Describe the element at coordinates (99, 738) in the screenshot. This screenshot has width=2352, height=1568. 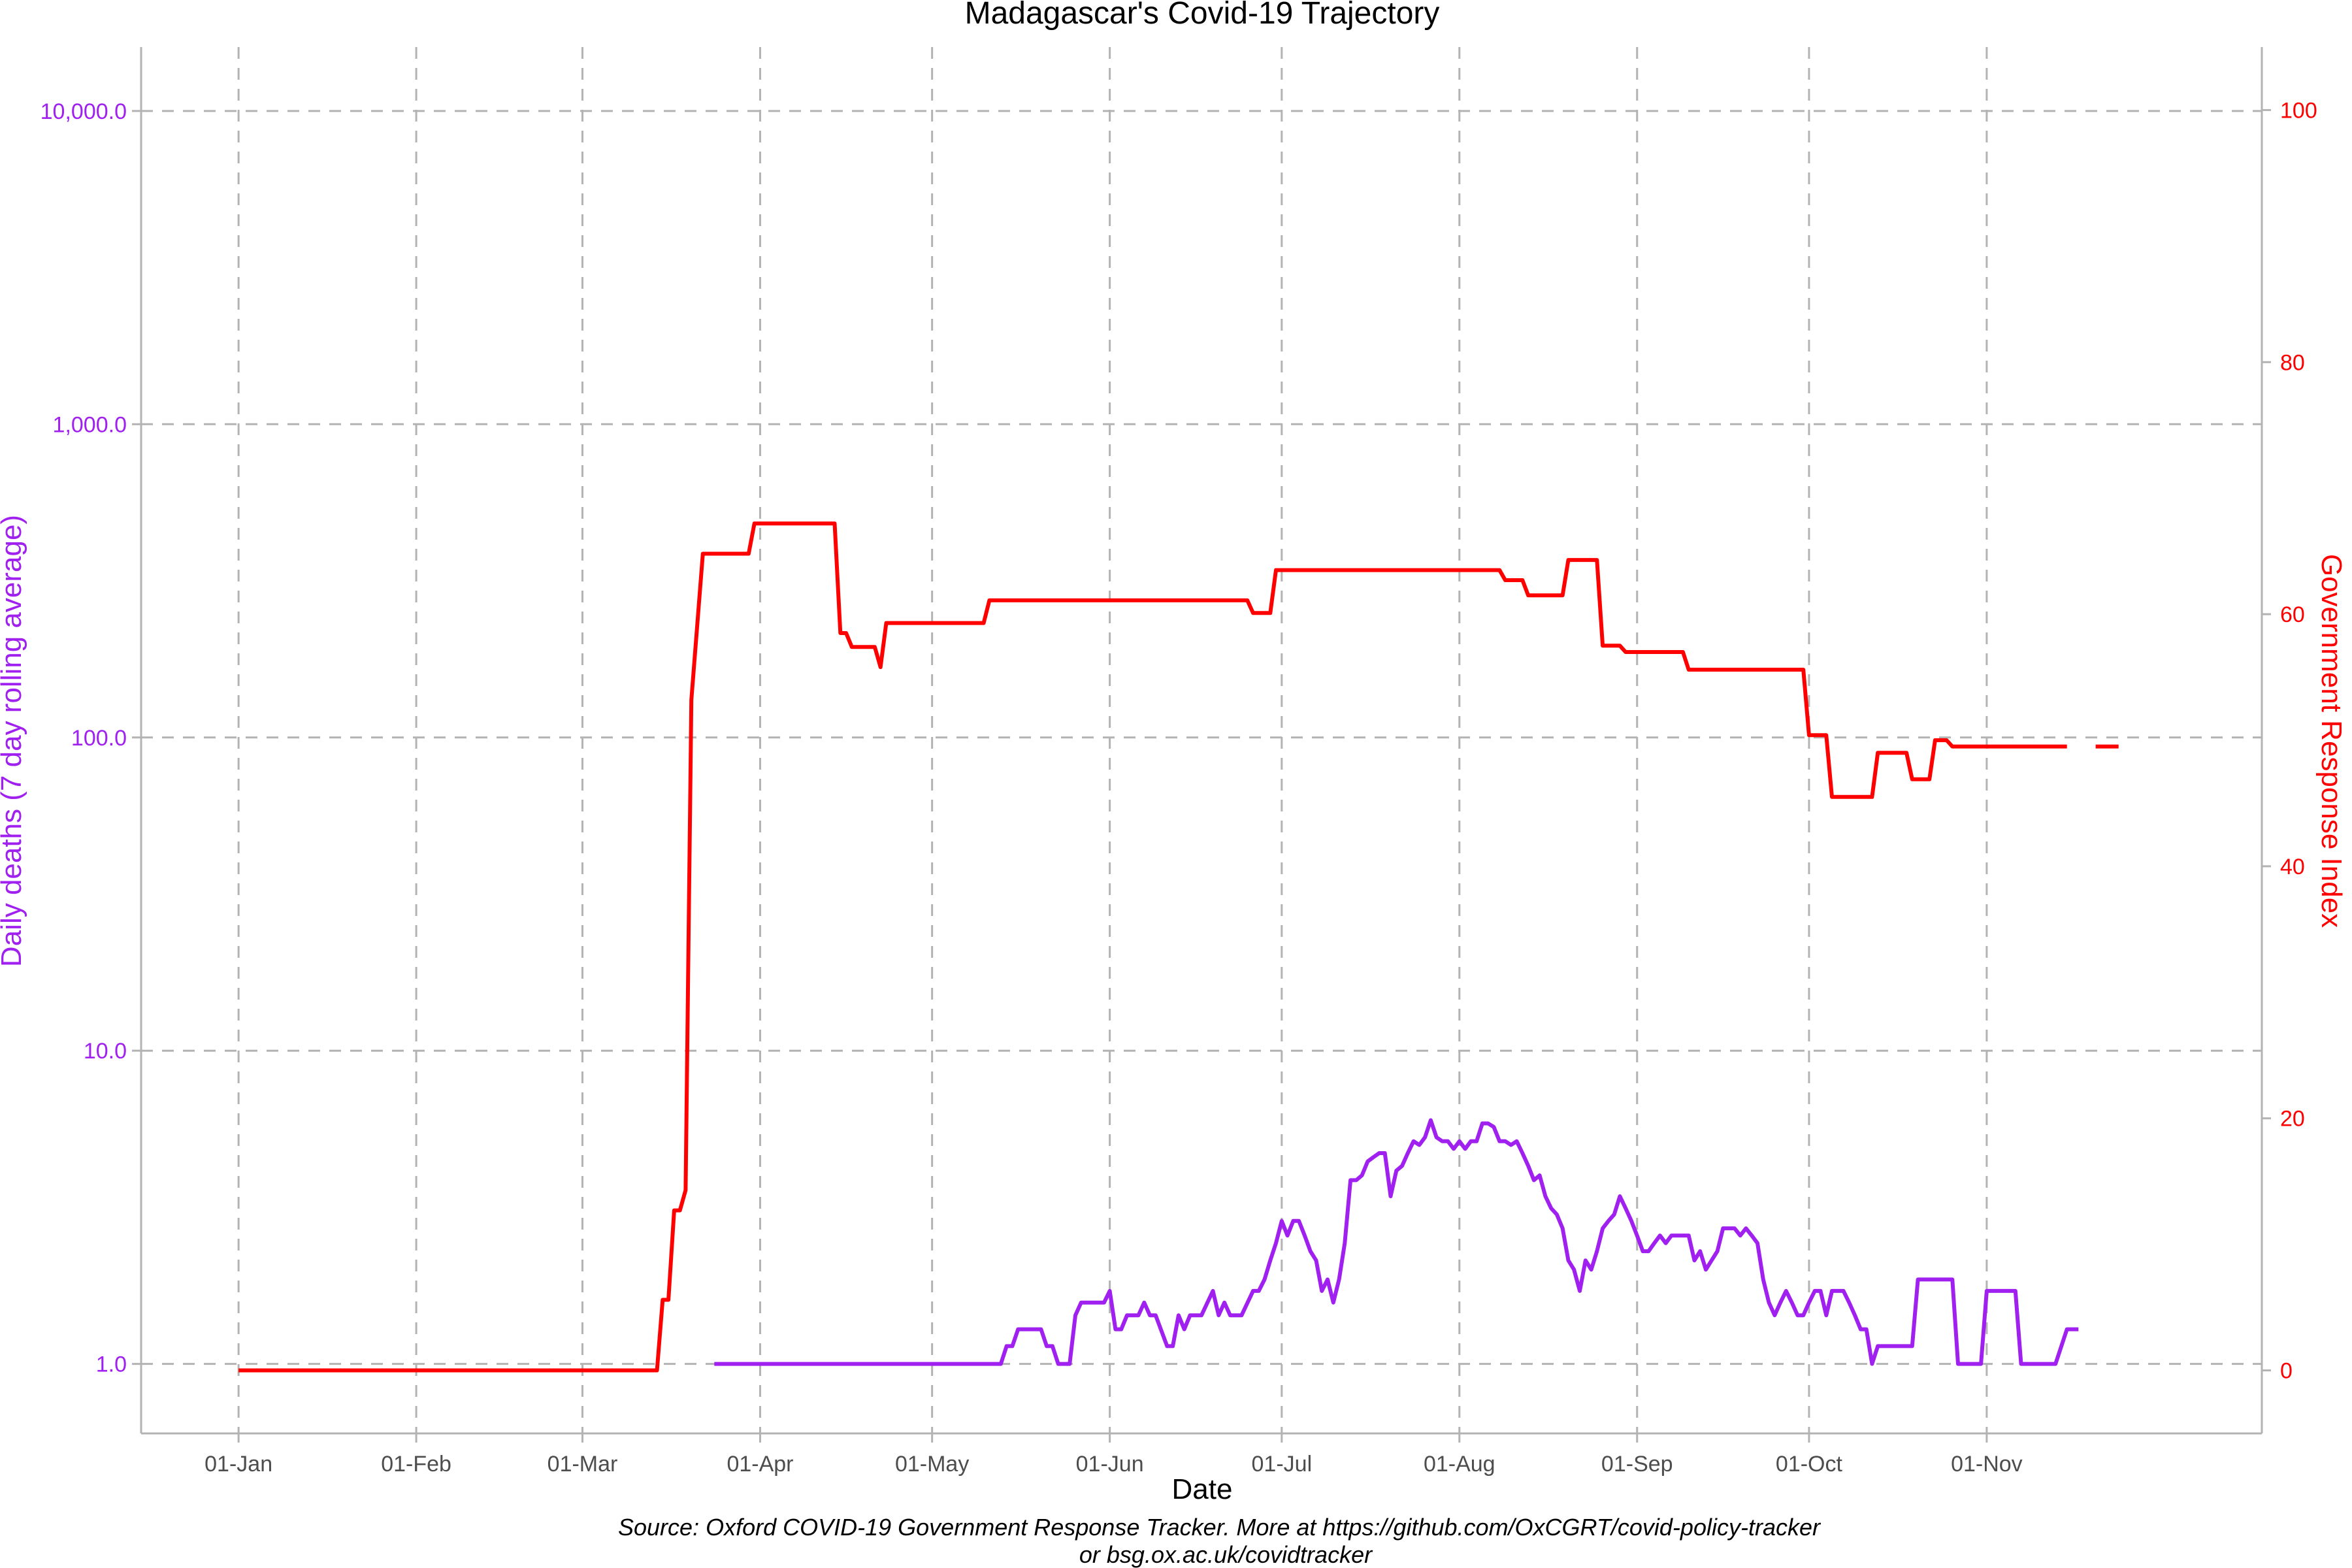
I see `left-y-tick-label: 100.0` at that location.